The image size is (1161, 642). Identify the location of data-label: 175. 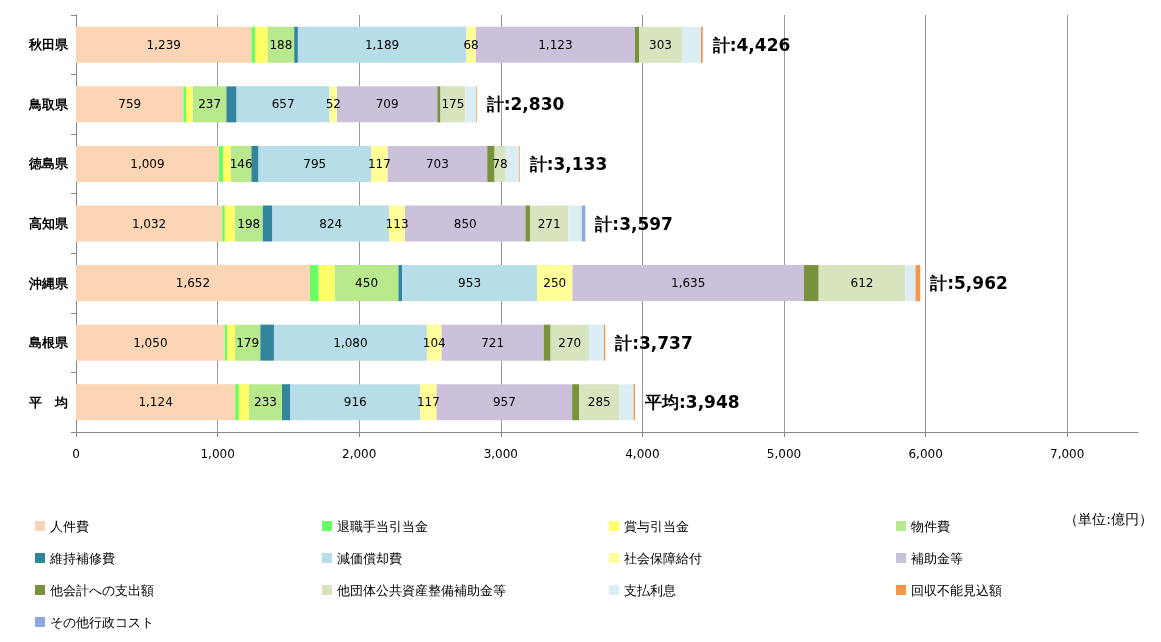
(453, 104).